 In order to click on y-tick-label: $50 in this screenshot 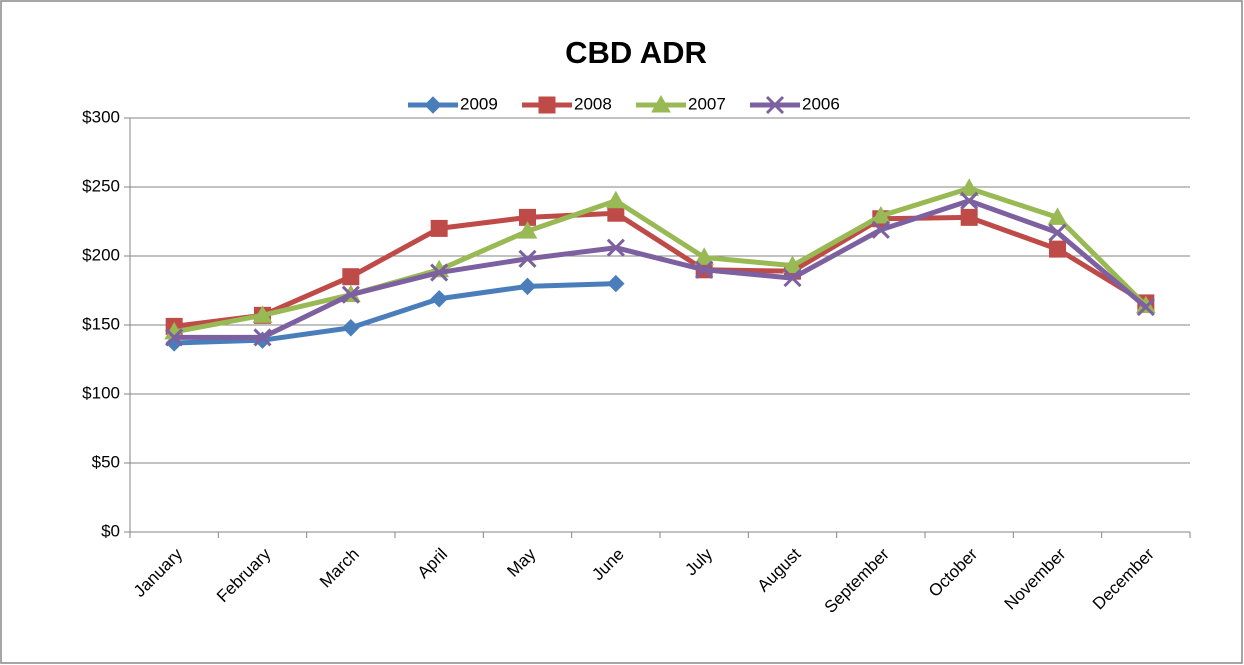, I will do `click(106, 461)`.